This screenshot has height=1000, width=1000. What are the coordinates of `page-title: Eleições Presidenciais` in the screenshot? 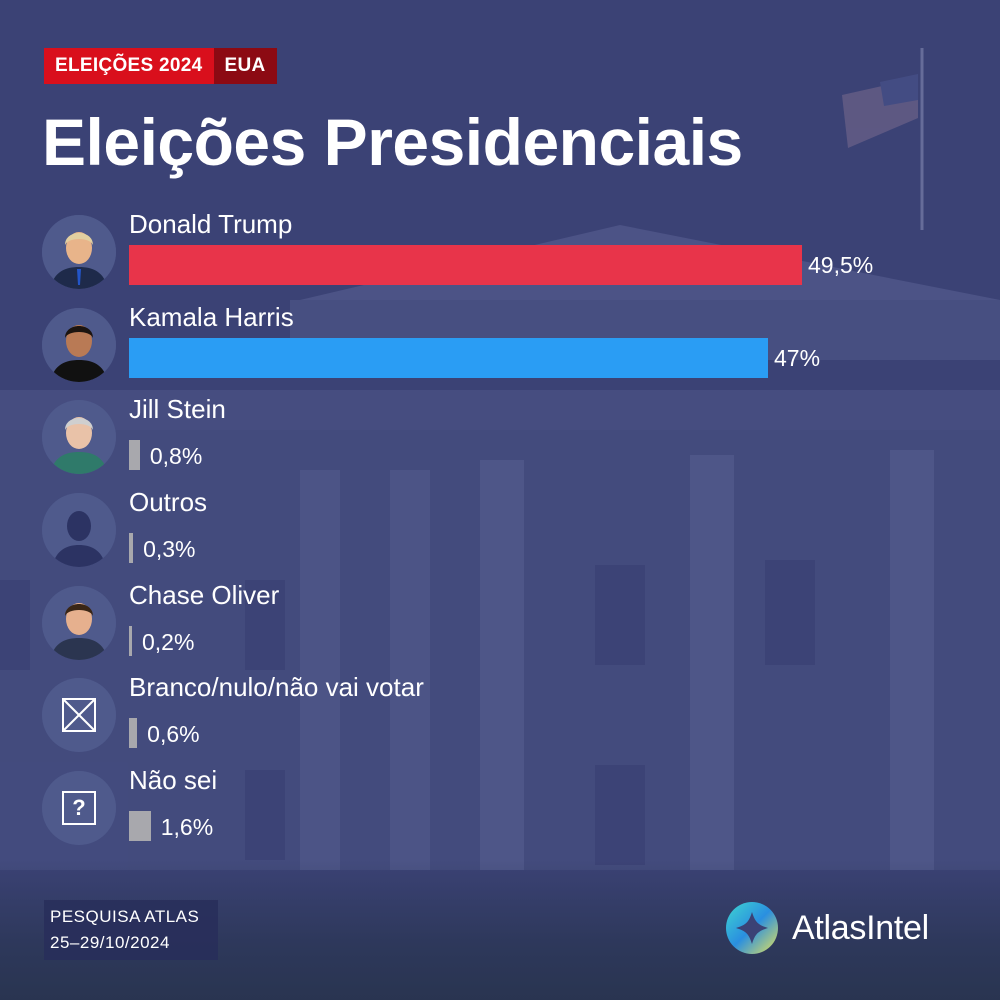 It's located at (392, 142).